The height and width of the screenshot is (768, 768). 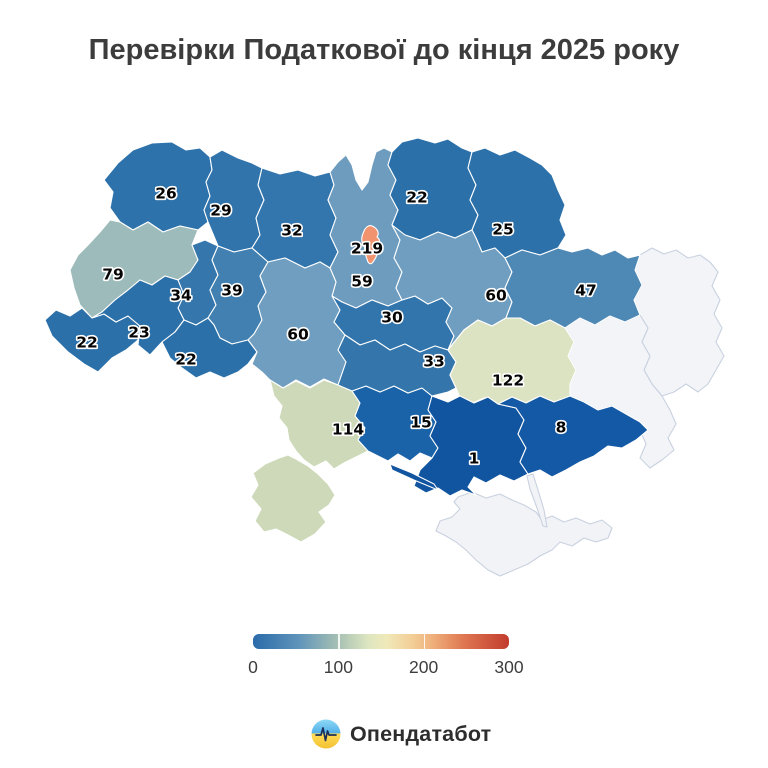 What do you see at coordinates (292, 231) in the screenshot?
I see `region-value-label: 32` at bounding box center [292, 231].